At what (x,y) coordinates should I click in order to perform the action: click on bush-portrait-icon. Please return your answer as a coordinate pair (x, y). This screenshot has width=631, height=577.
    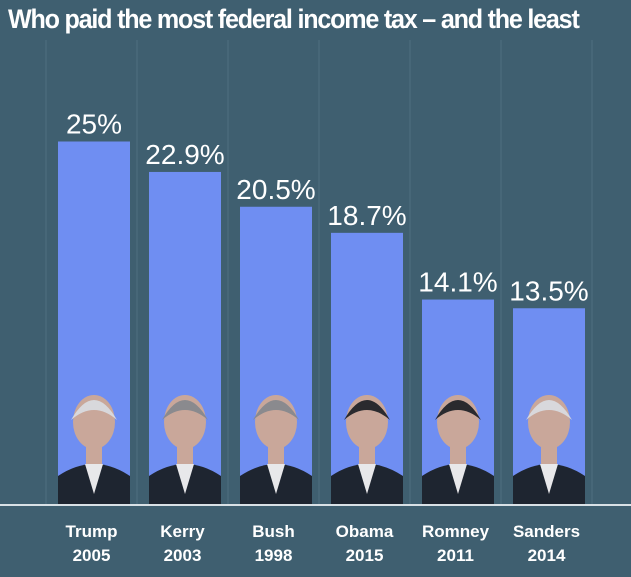
    Looking at the image, I should click on (276, 449).